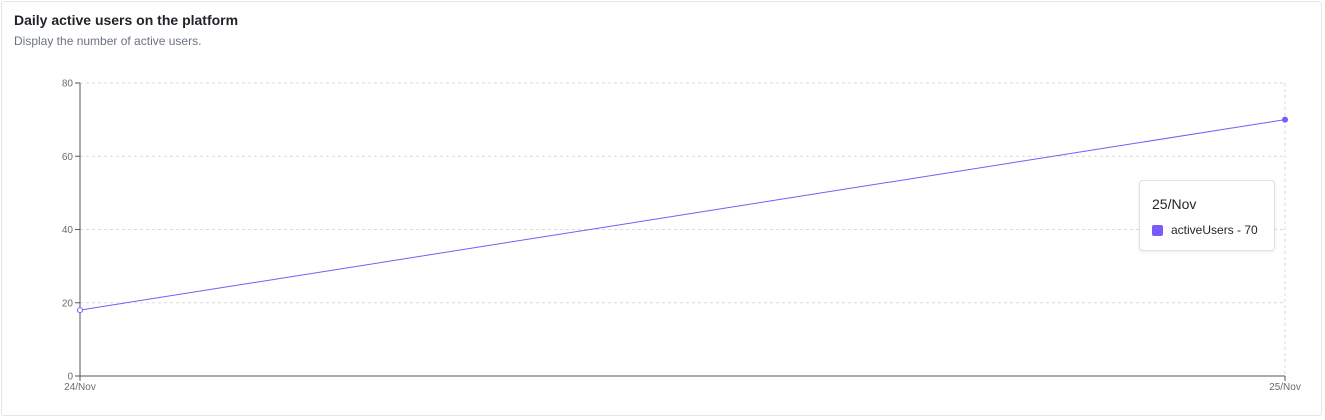 This screenshot has width=1325, height=420. What do you see at coordinates (126, 20) in the screenshot?
I see `chart-title: Daily active users on the platform` at bounding box center [126, 20].